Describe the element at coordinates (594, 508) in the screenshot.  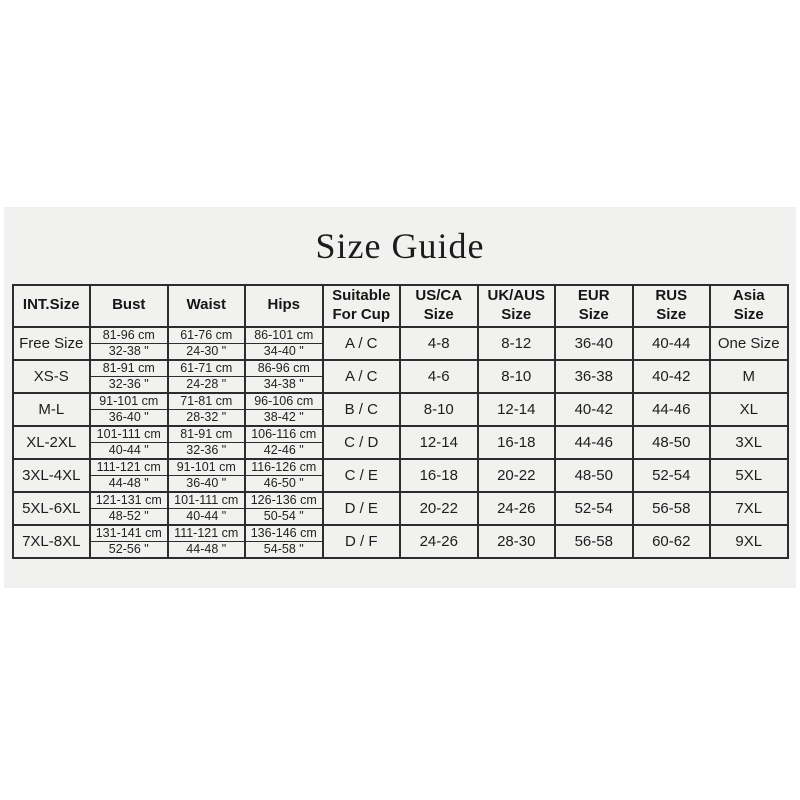
I see `eur-size-cell: 52-54` at that location.